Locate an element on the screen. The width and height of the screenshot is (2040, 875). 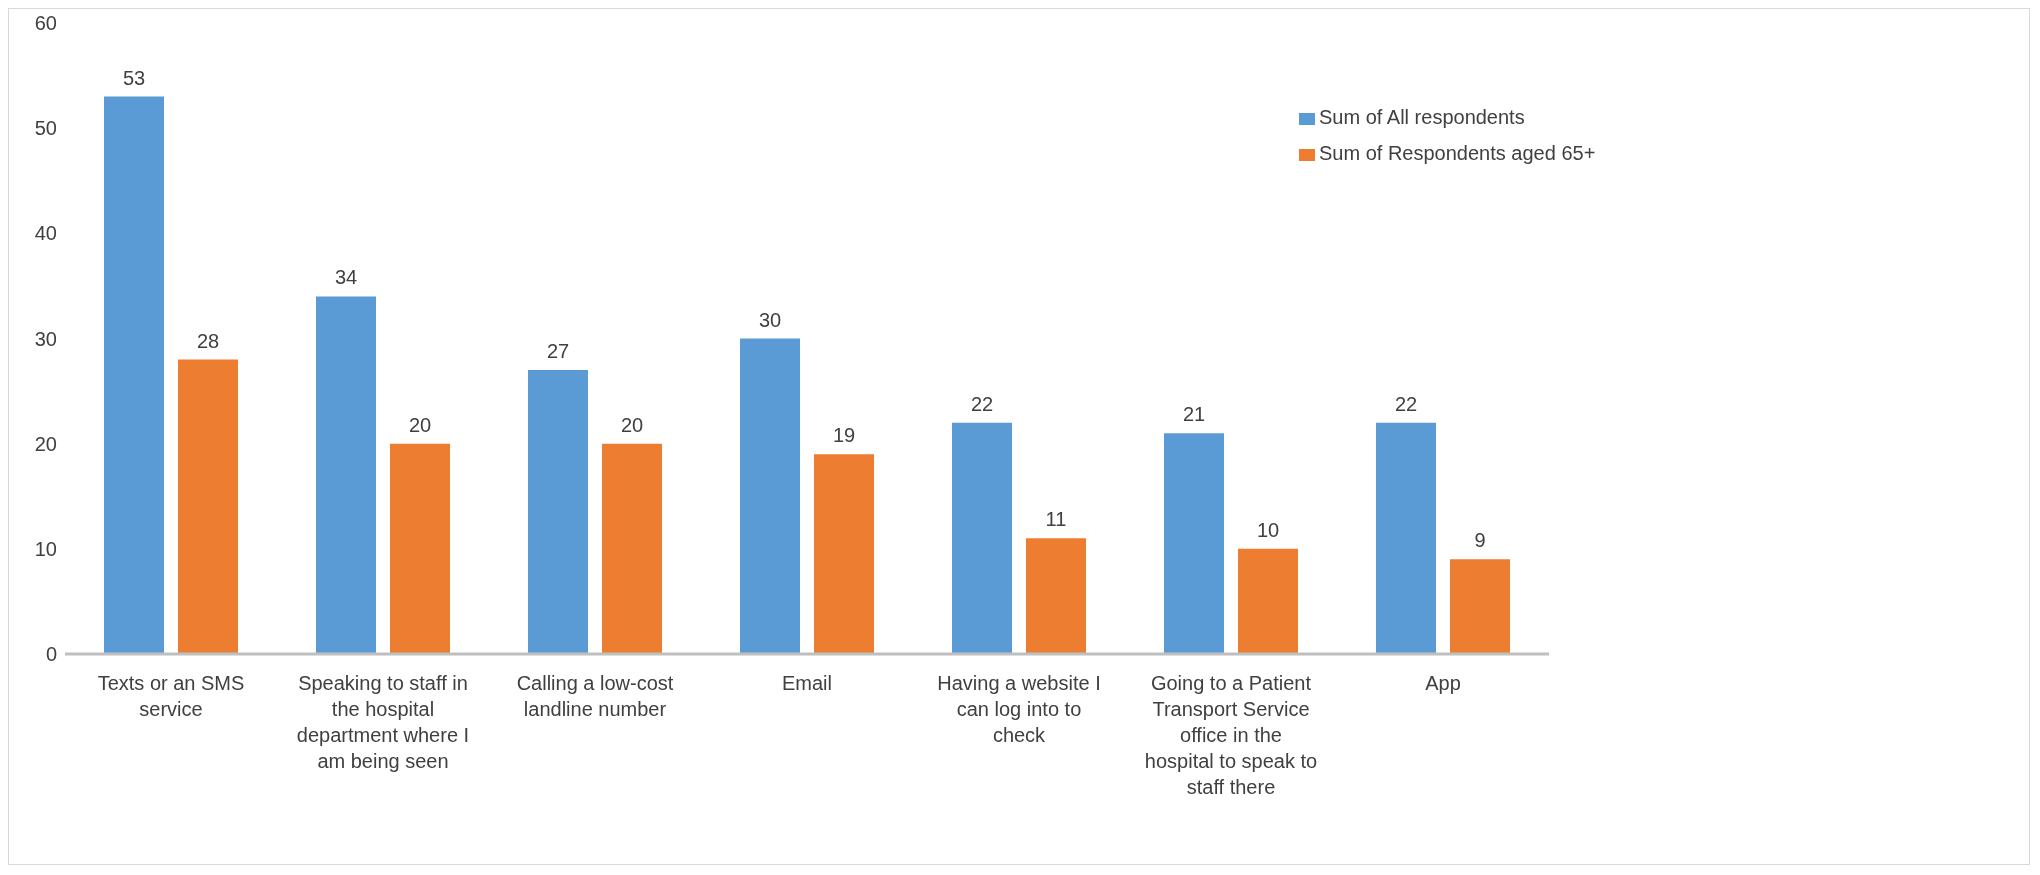
data-label: 10 is located at coordinates (1268, 529).